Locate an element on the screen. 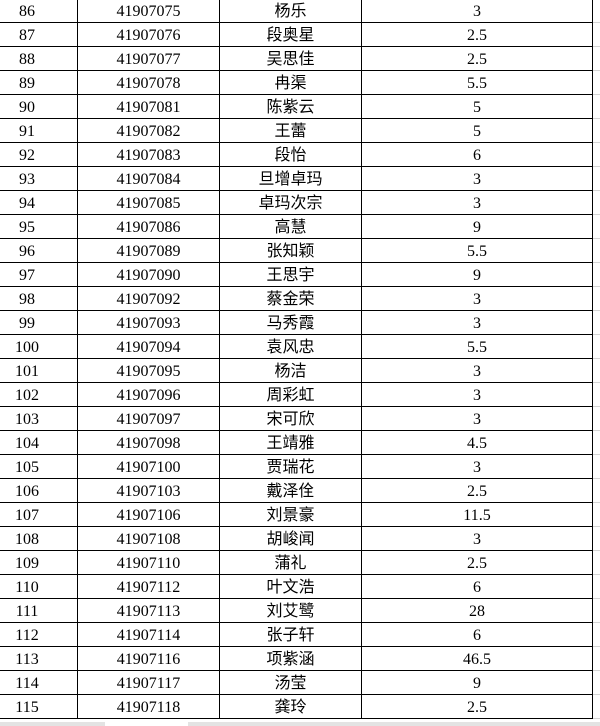 Image resolution: width=600 pixels, height=726 pixels. cell-no: 105 is located at coordinates (38, 467).